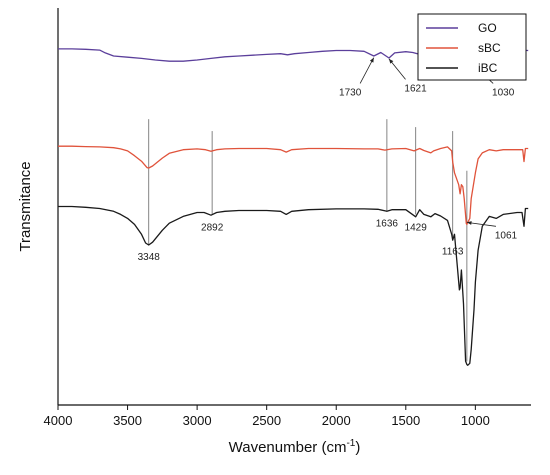 The height and width of the screenshot is (475, 550). Describe the element at coordinates (489, 48) in the screenshot. I see `legend-label: sBC` at that location.